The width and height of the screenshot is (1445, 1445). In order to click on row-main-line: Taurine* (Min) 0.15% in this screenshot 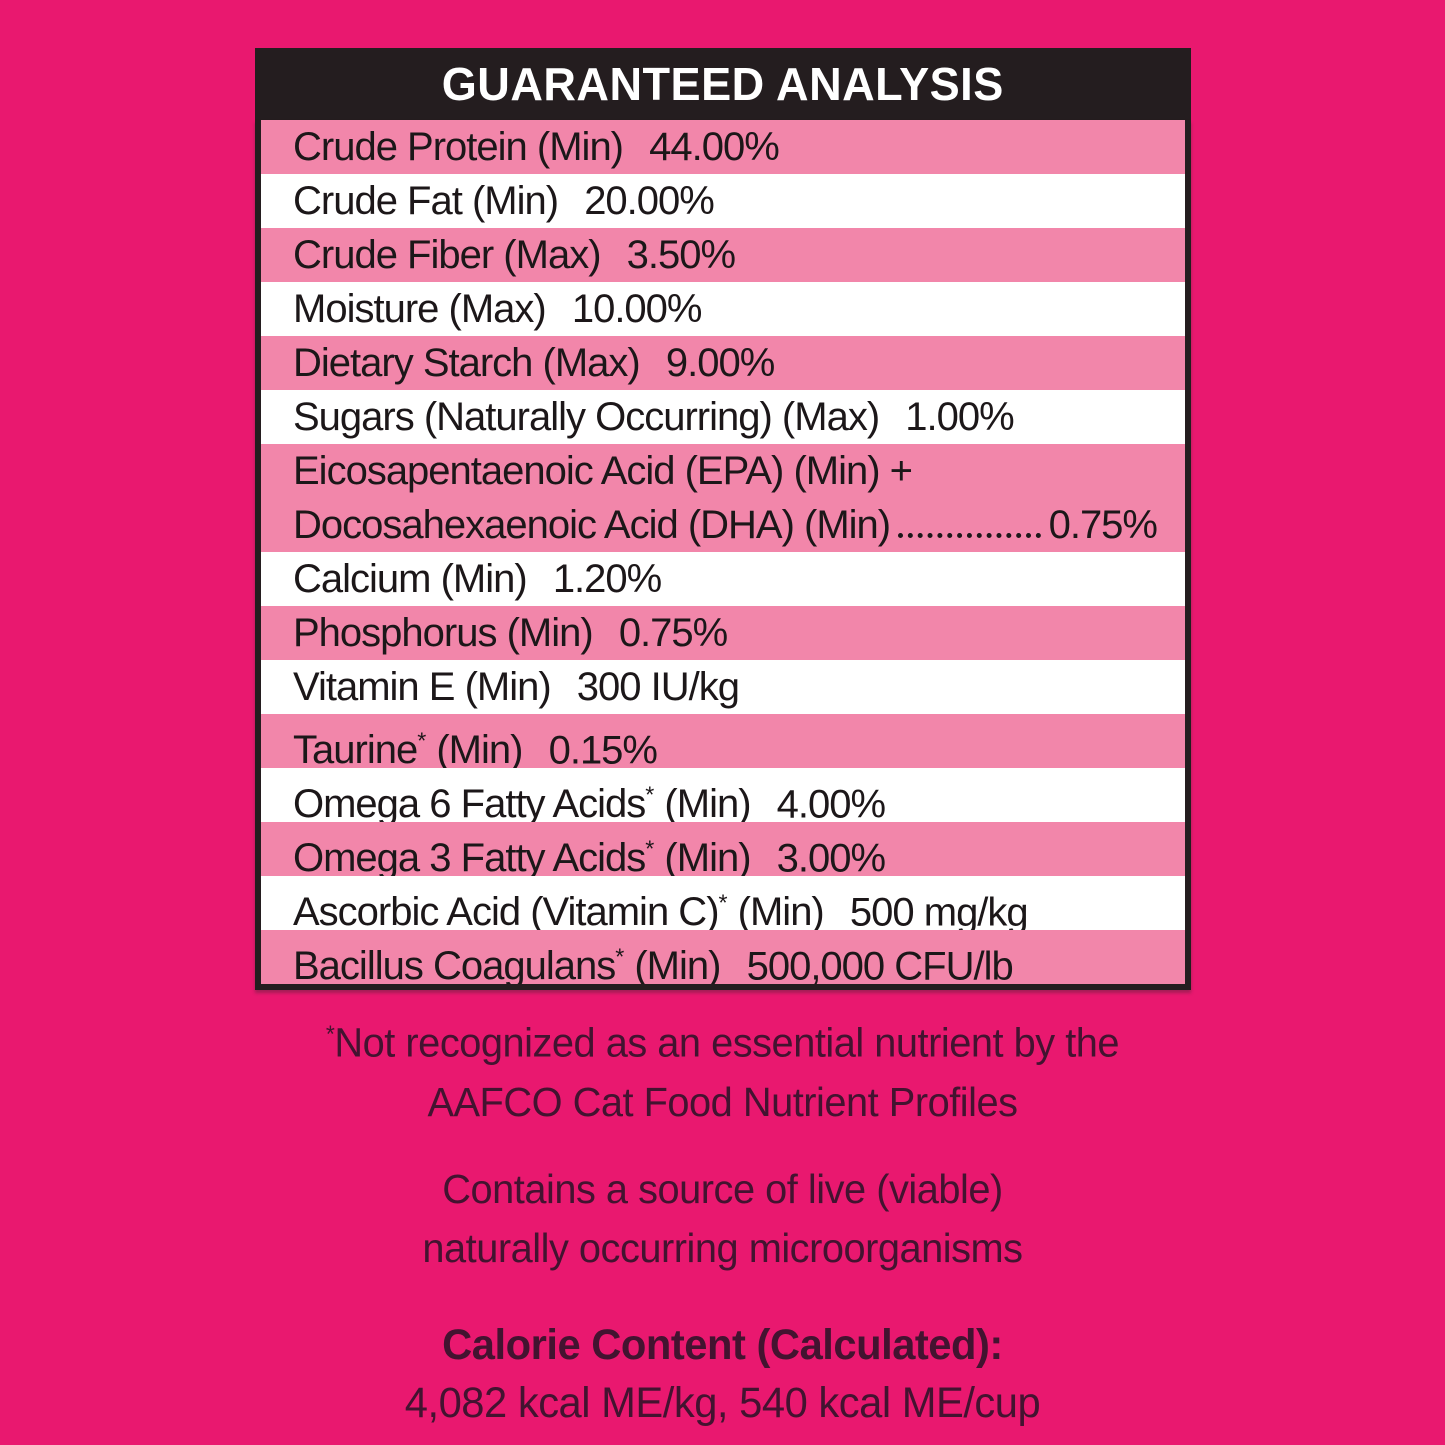, I will do `click(475, 741)`.